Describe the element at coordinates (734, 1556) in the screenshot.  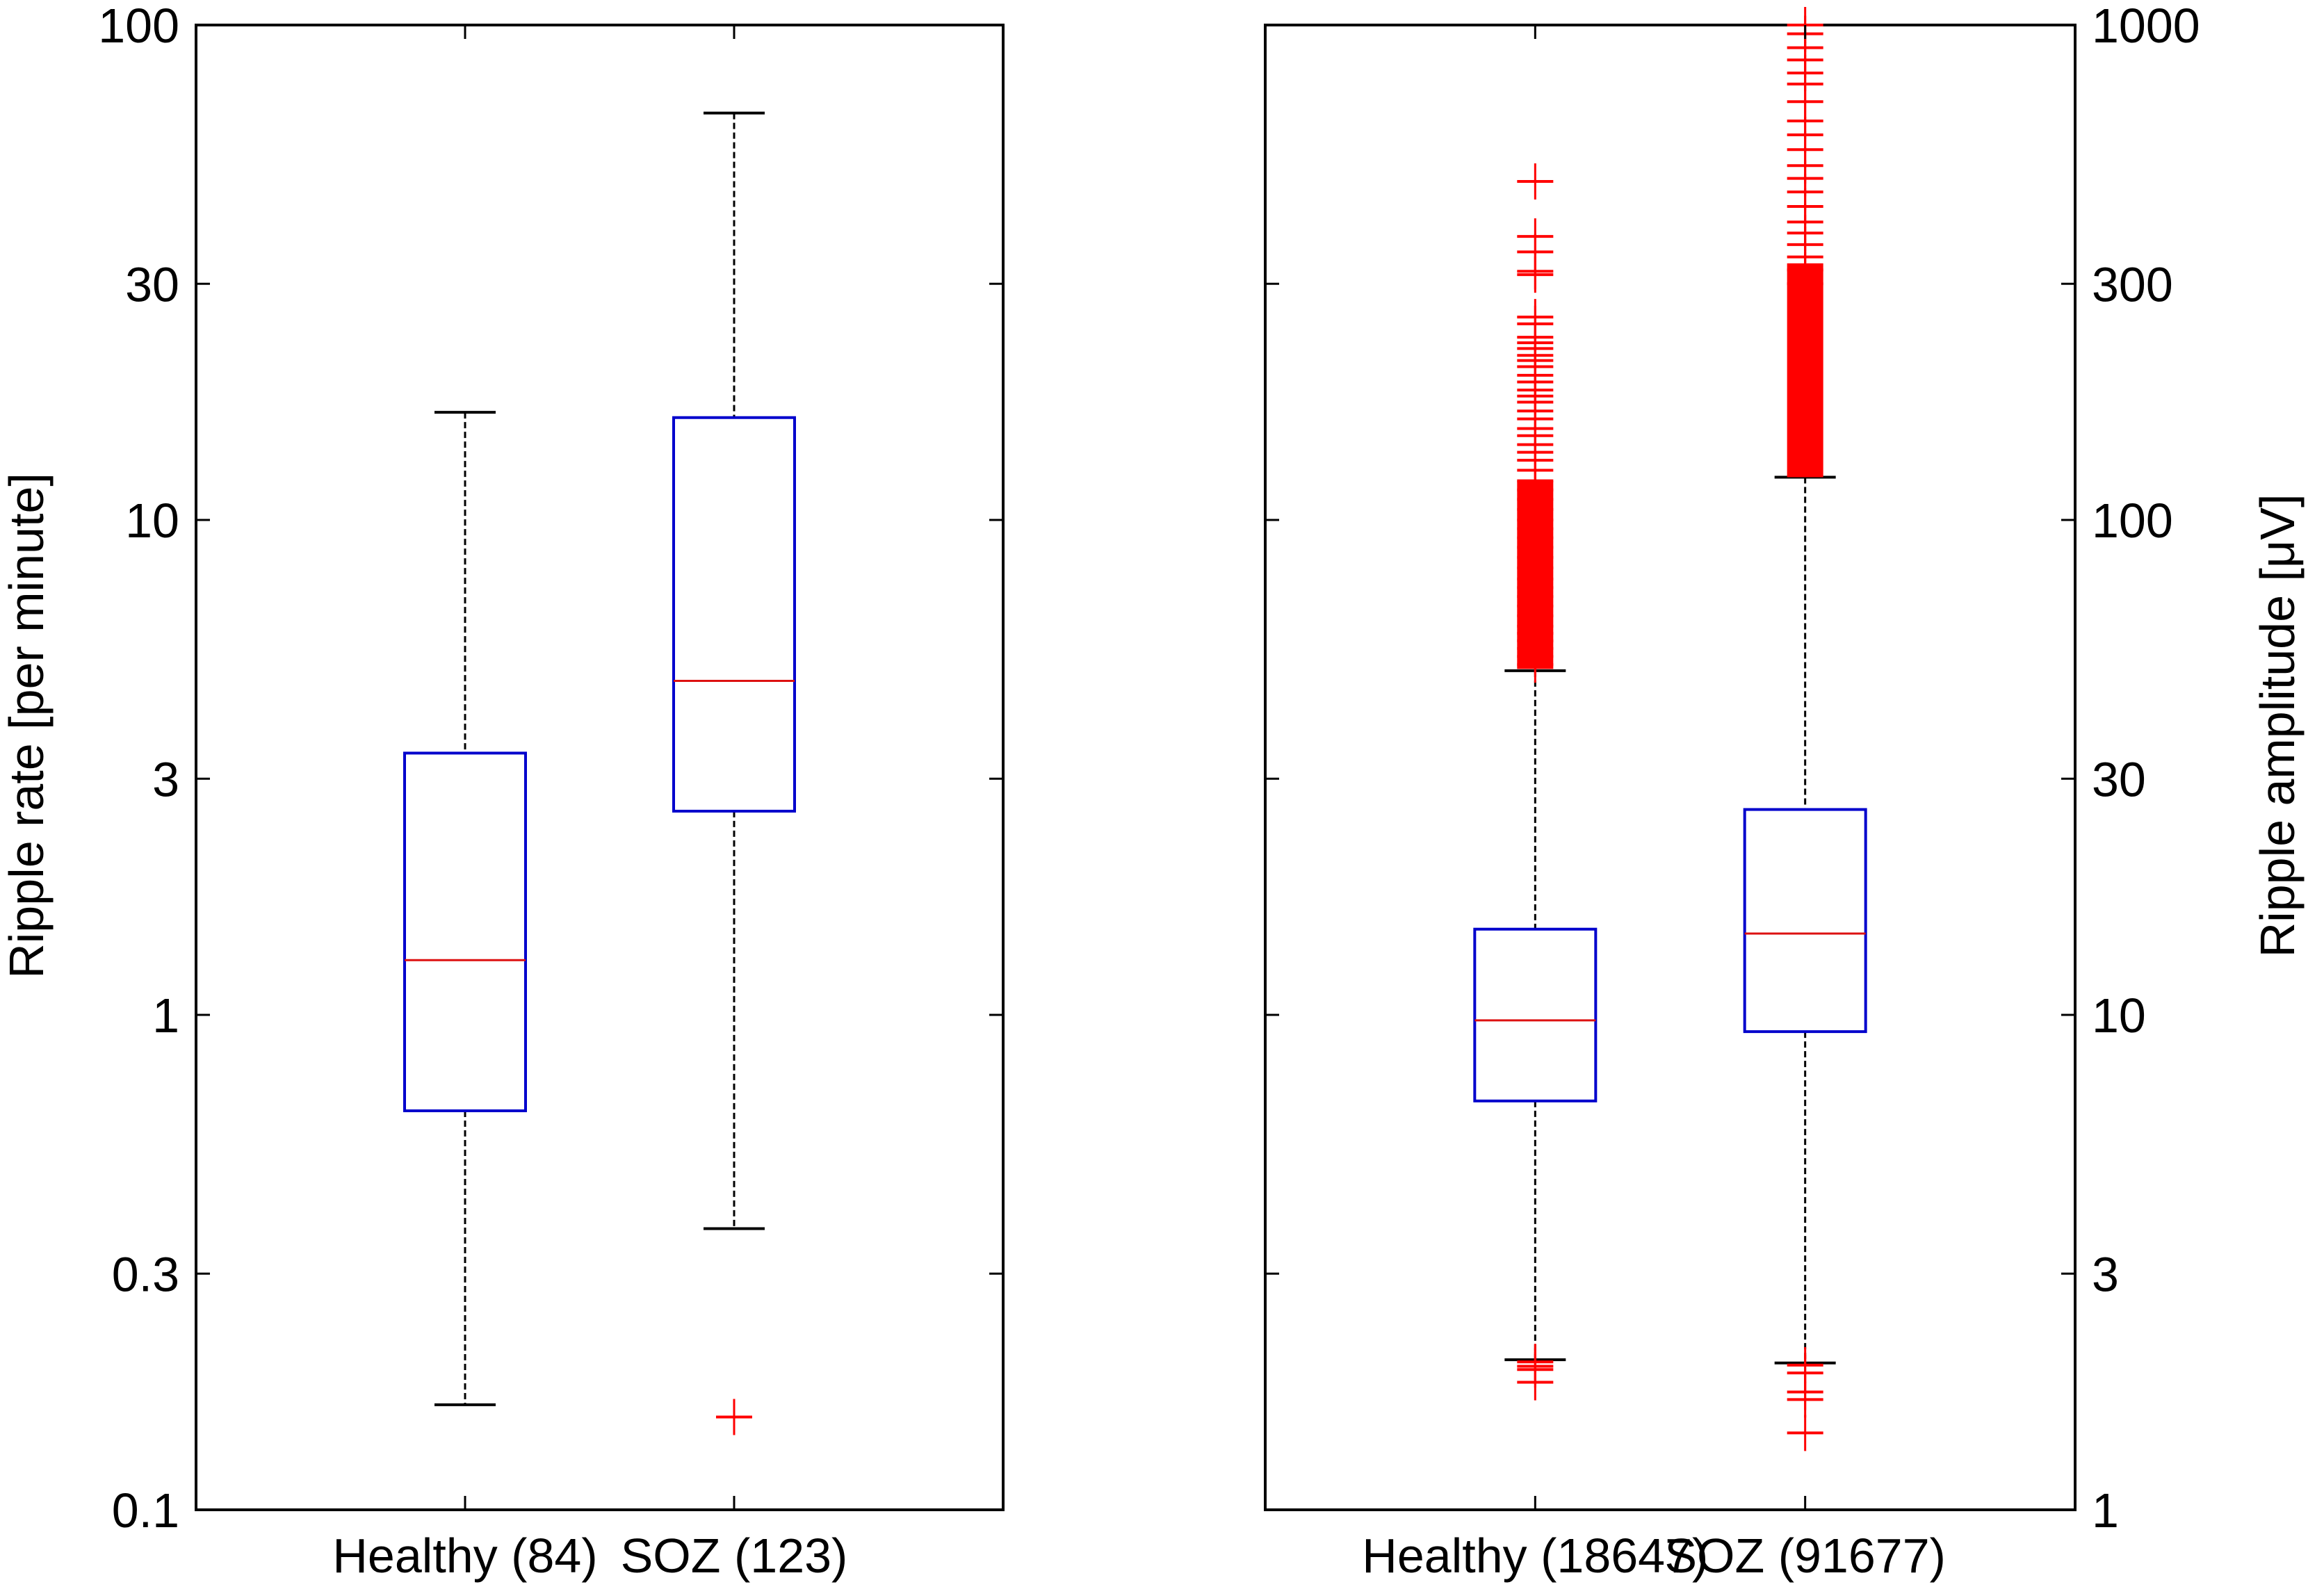
I see `x-category-label: SOZ (123)` at that location.